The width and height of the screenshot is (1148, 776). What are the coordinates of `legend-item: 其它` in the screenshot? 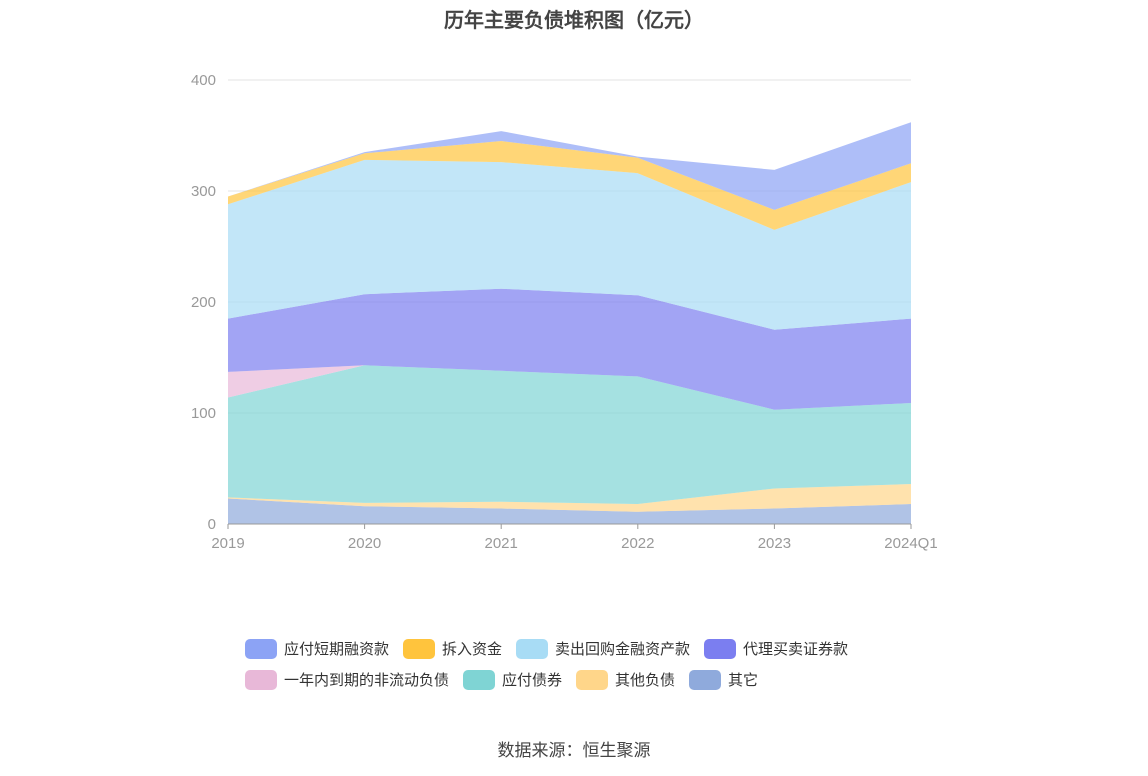 It's located at (723, 679).